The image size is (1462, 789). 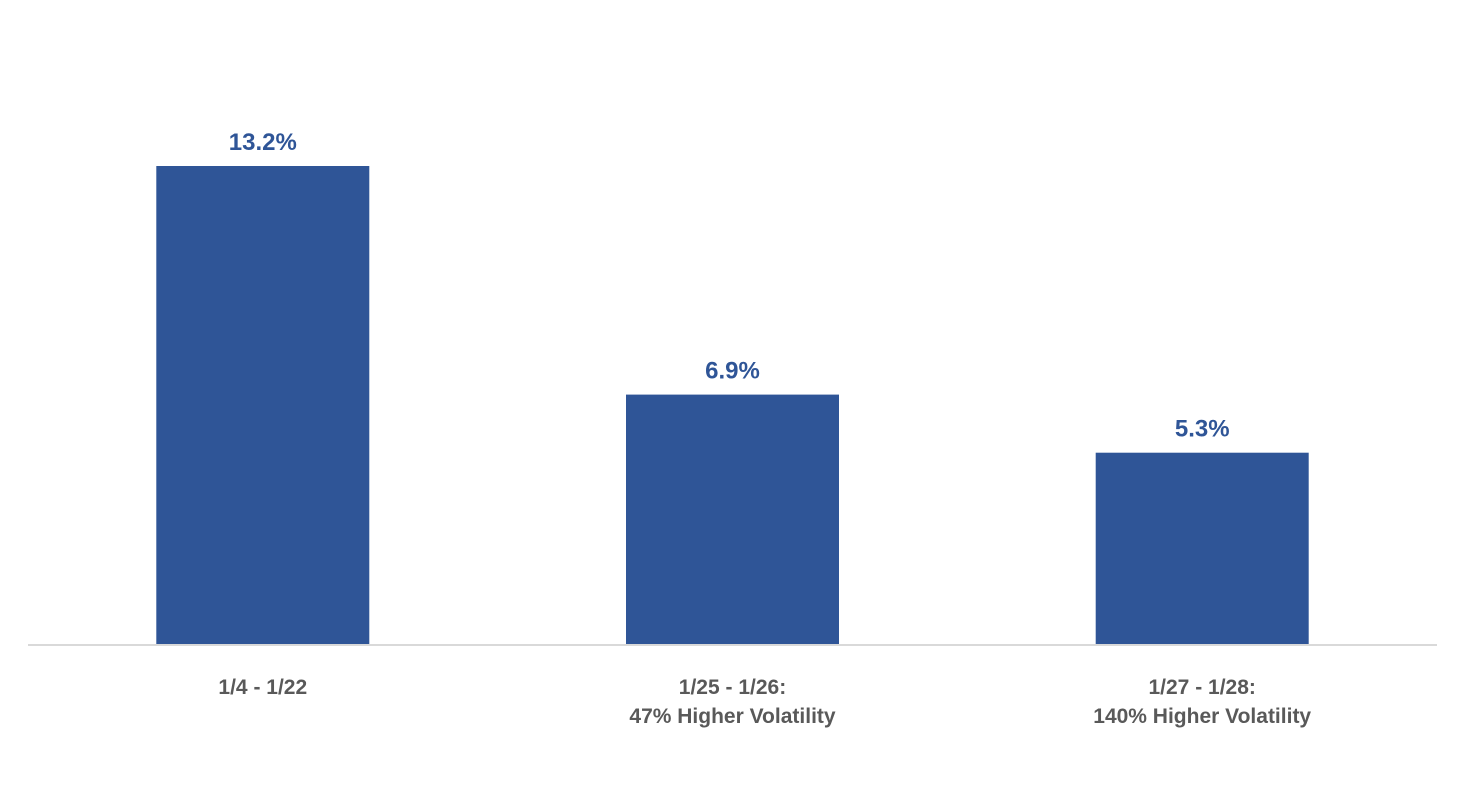 I want to click on category-label-3-line-2: 140% Higher Volatility, so click(x=1202, y=716).